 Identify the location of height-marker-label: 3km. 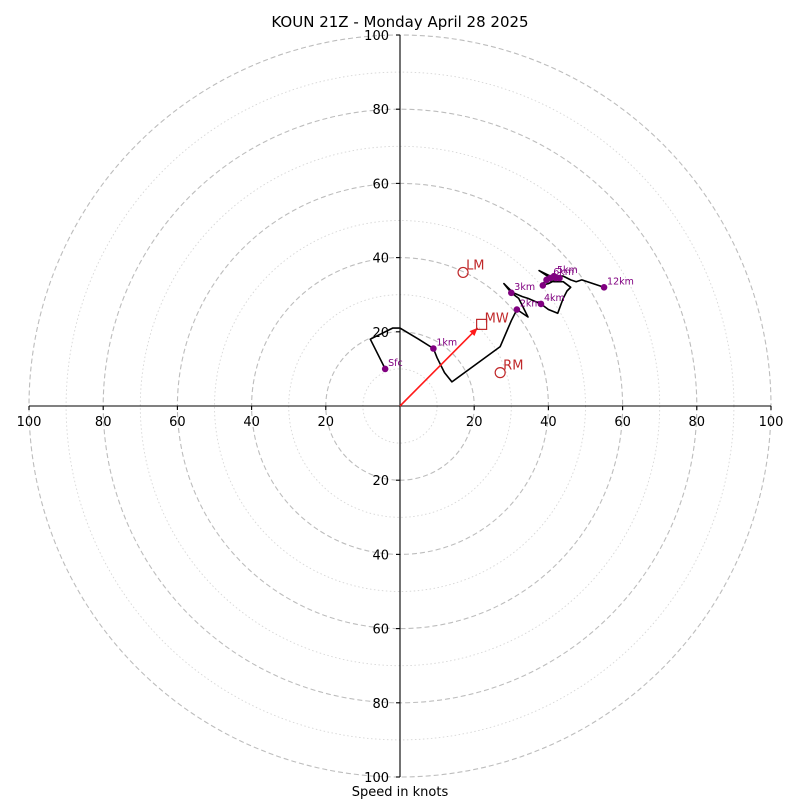
(524, 287).